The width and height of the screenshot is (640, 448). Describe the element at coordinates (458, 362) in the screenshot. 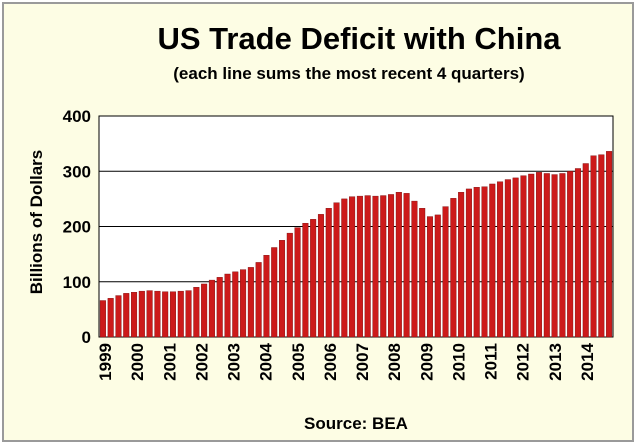

I see `x-tick-label: 2010` at that location.